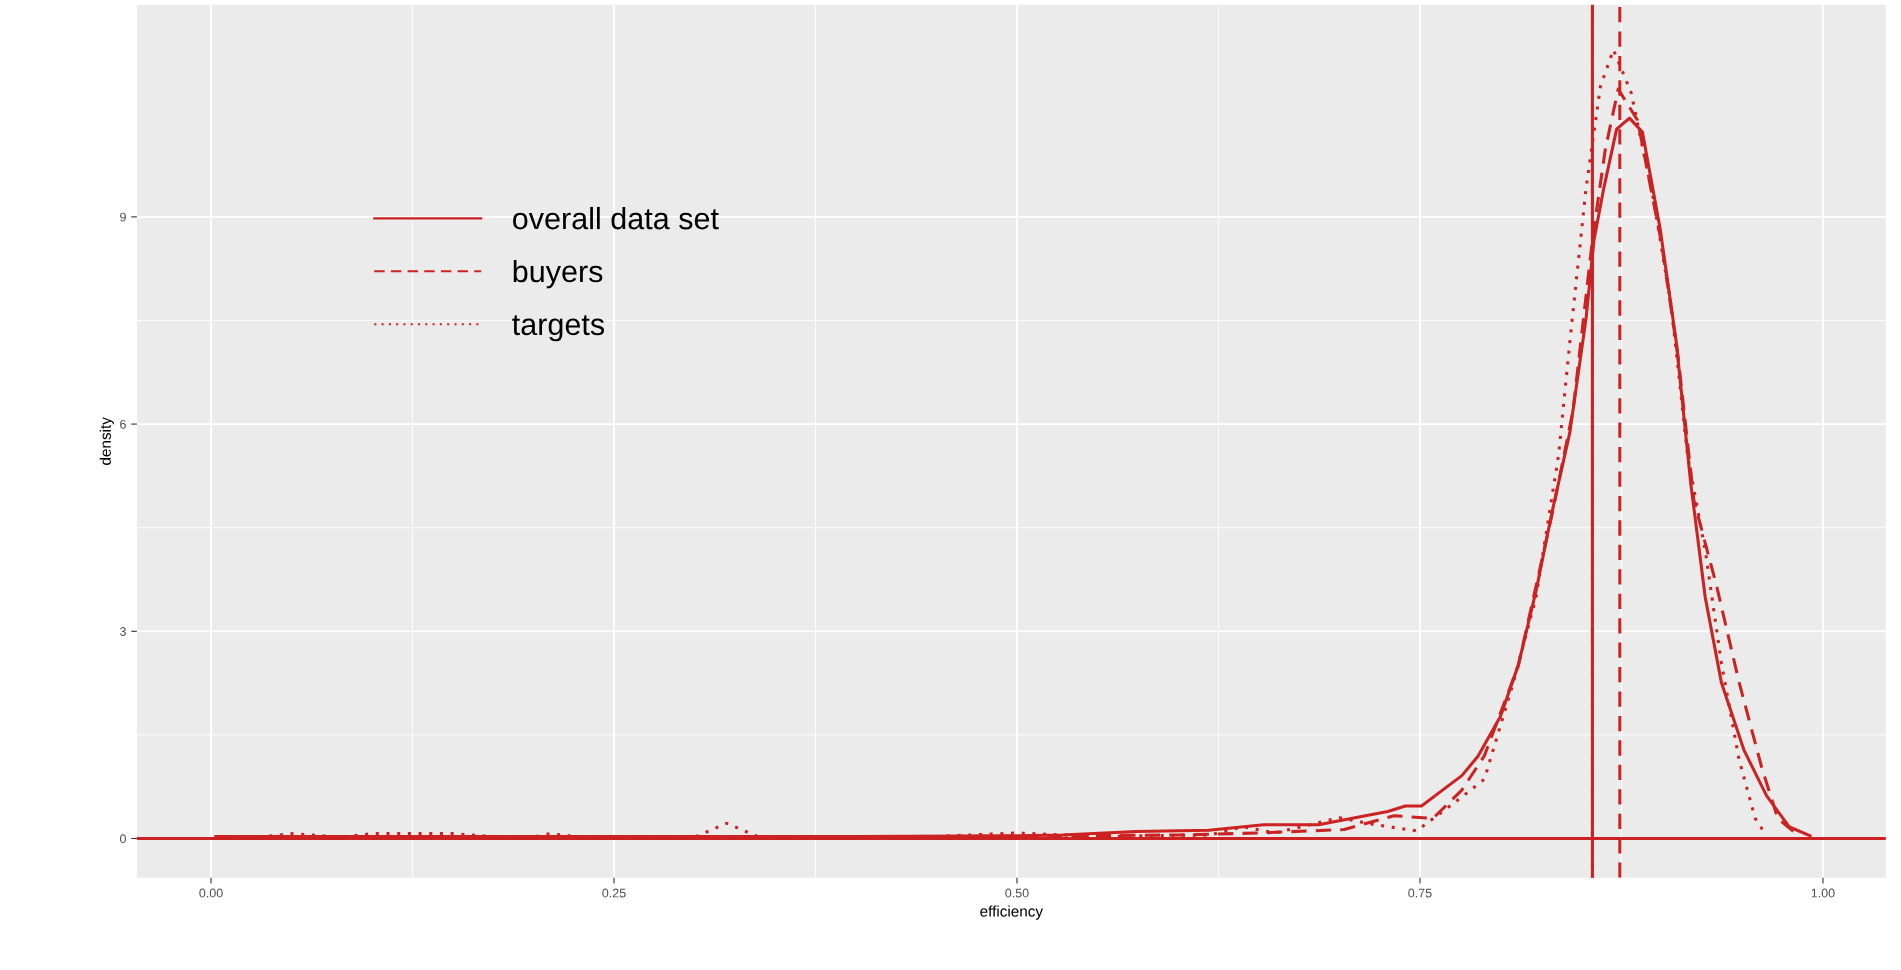 The width and height of the screenshot is (1901, 970). What do you see at coordinates (123, 217) in the screenshot?
I see `y-tick-label: 9` at bounding box center [123, 217].